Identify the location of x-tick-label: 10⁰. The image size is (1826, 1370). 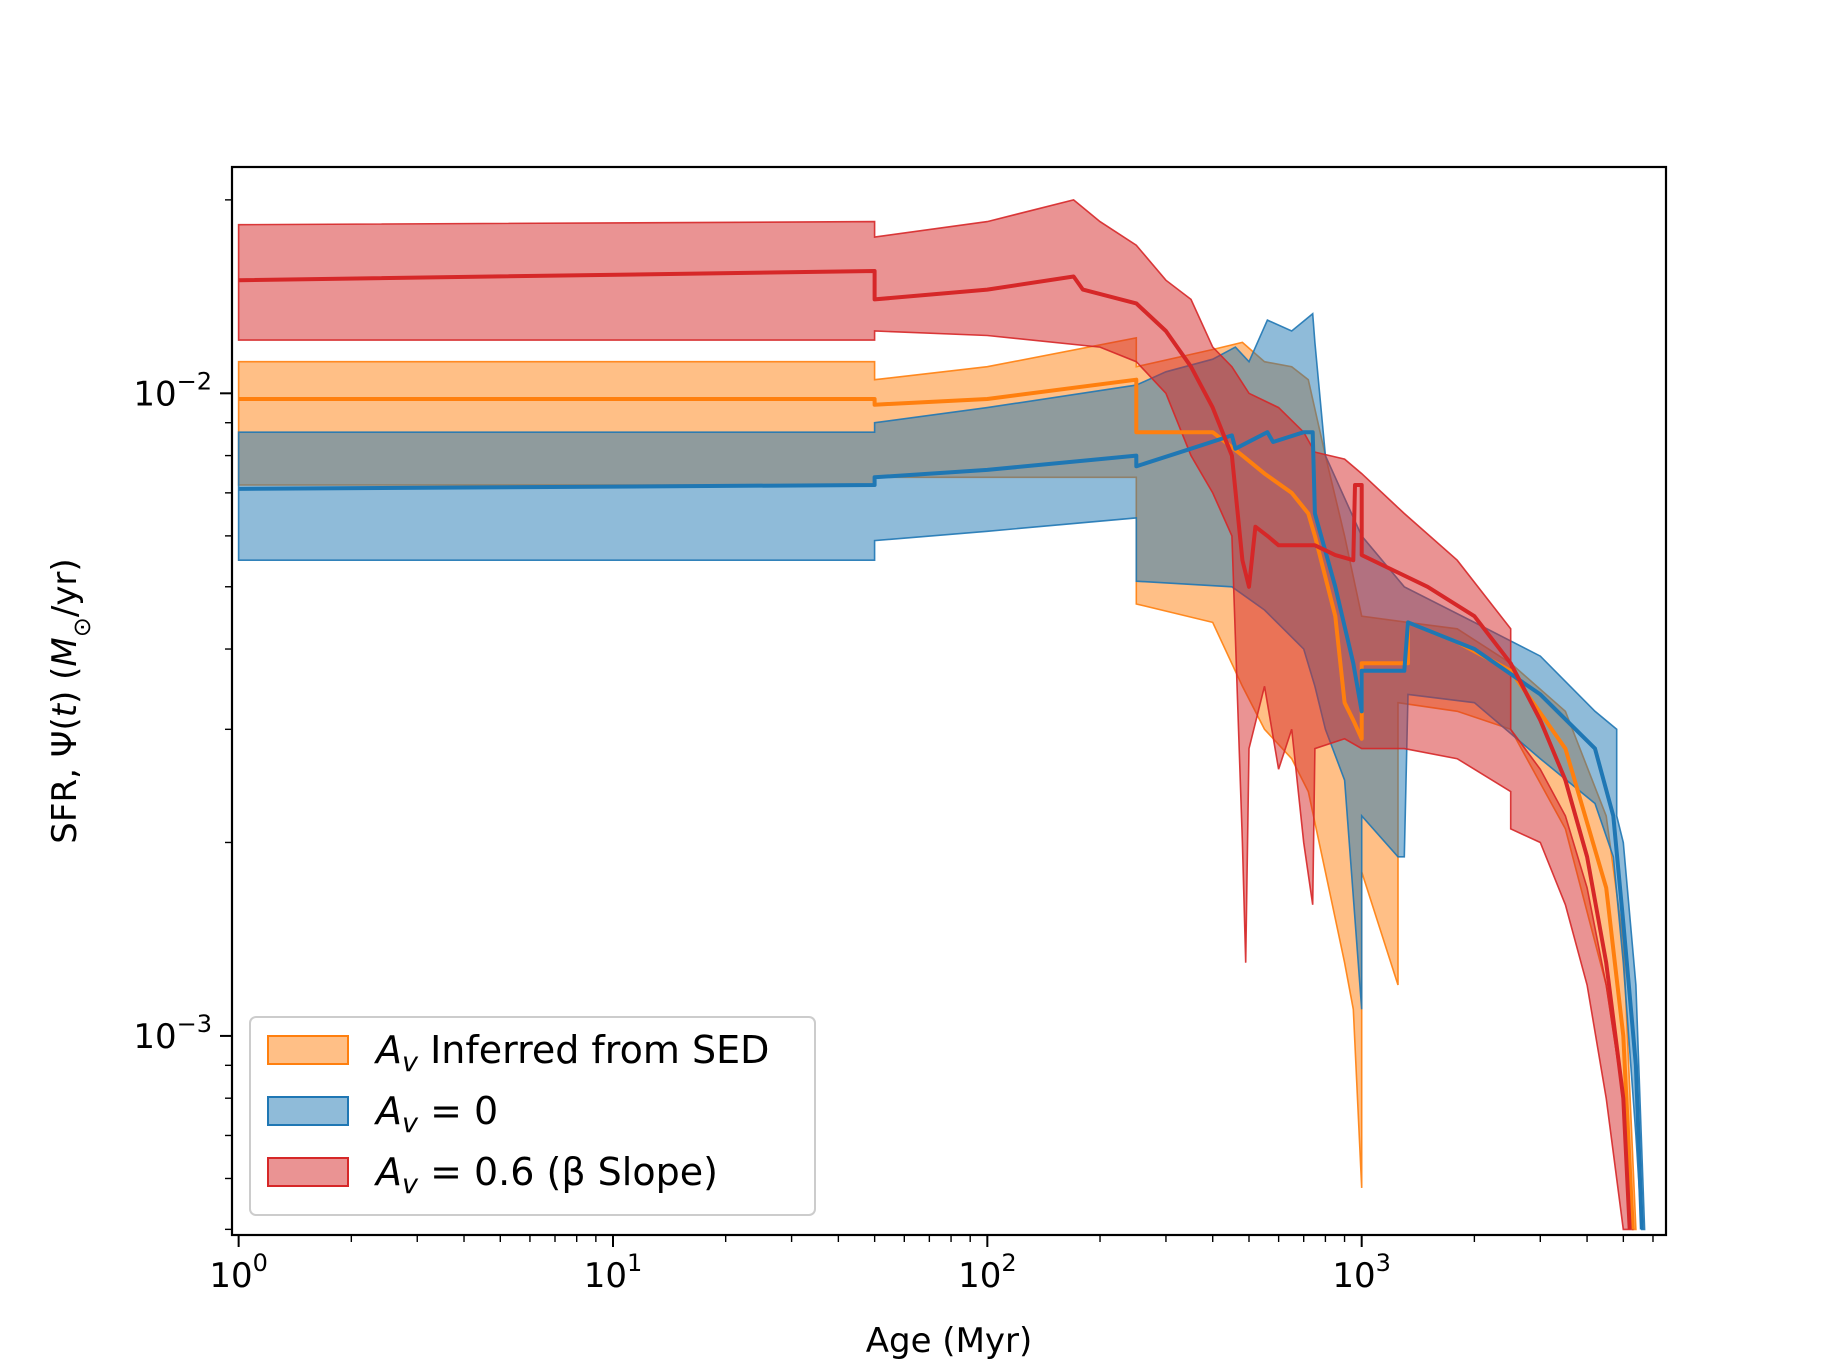
(238, 1272).